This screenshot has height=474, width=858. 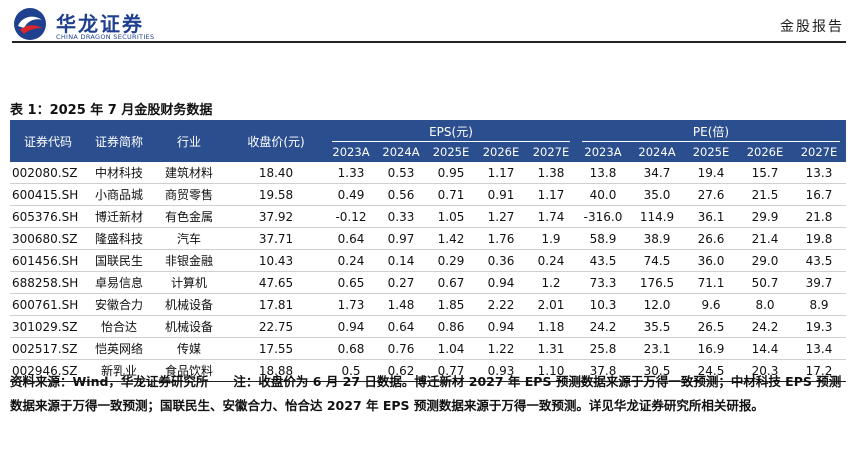 What do you see at coordinates (189, 348) in the screenshot?
I see `cell-industry: 传媒` at bounding box center [189, 348].